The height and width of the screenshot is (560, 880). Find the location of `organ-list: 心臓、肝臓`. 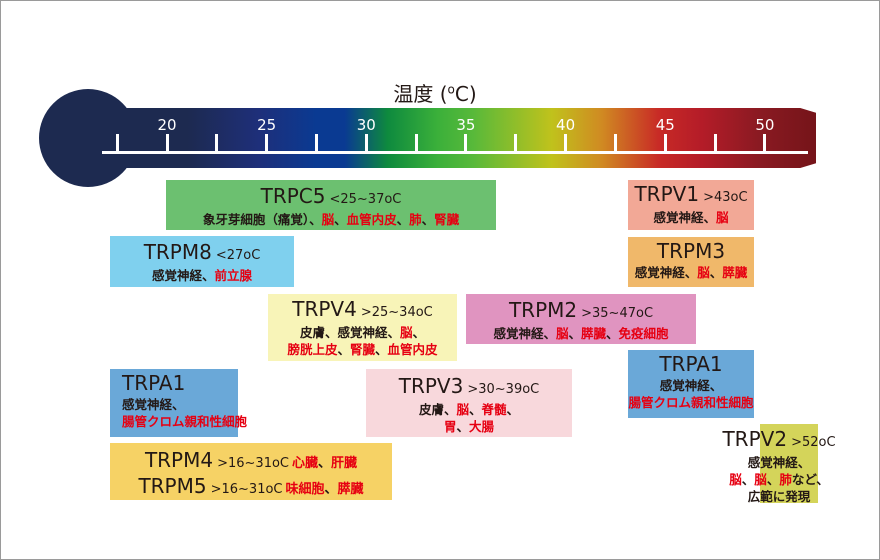

organ-list: 心臓、肝臓 is located at coordinates (324, 463).